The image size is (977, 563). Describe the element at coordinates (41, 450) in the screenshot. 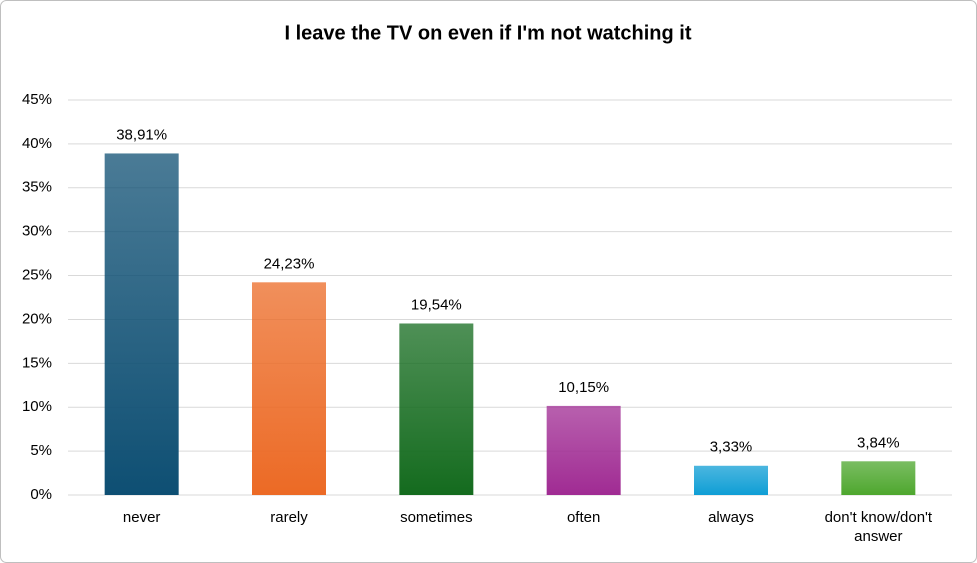

I see `y-tick-label: 5%` at that location.